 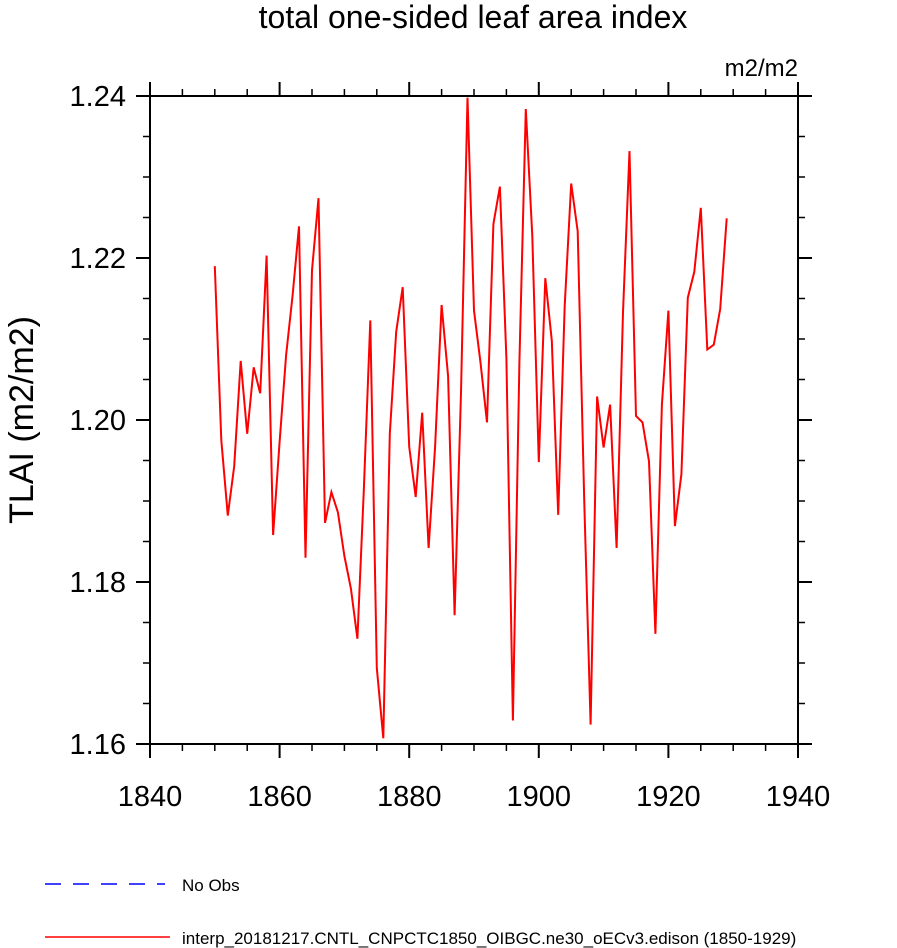 I want to click on units-label: m2/m2, so click(x=761, y=68).